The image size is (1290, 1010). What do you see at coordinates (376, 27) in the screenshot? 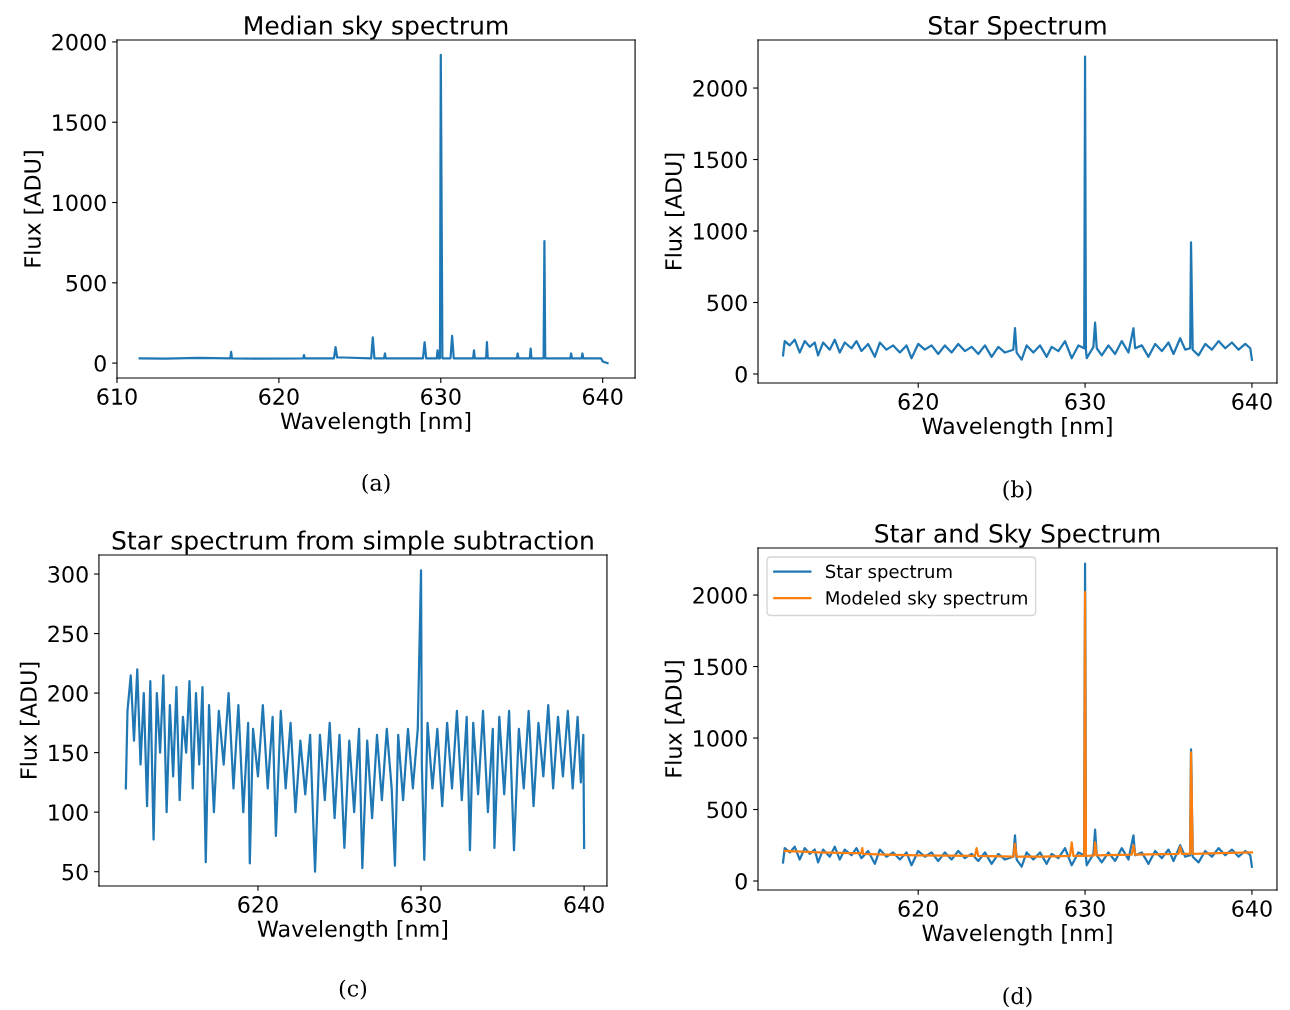
I see `chart-title: Median sky spectrum` at bounding box center [376, 27].